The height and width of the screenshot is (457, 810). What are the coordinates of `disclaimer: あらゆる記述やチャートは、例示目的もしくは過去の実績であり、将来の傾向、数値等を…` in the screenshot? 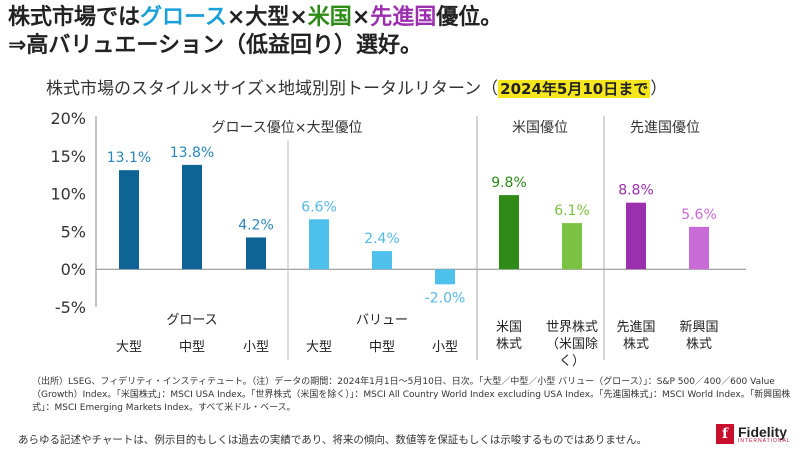 It's located at (333, 440).